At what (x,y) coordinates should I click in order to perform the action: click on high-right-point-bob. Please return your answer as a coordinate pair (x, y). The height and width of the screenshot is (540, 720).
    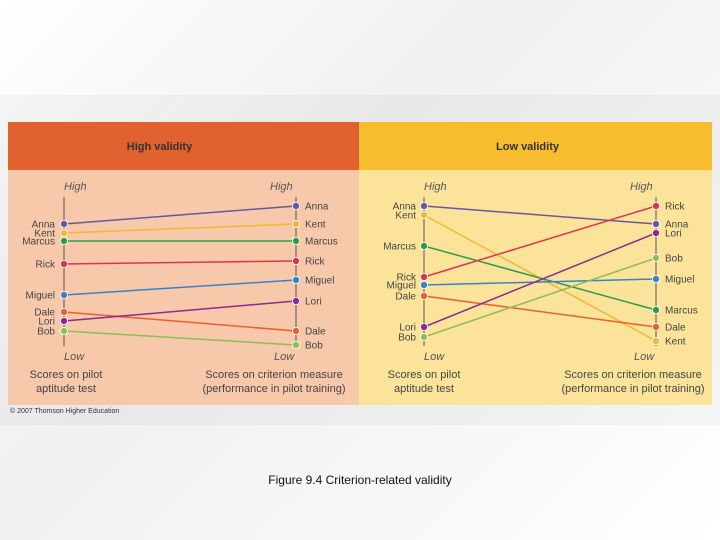
    Looking at the image, I should click on (295, 344).